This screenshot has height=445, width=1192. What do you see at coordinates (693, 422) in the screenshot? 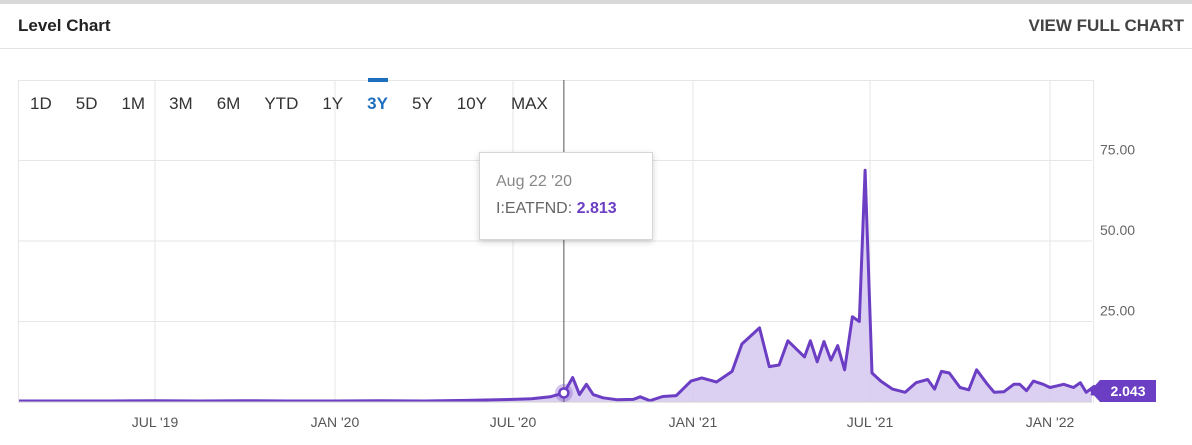
I see `x-tick-label: JAN '21` at bounding box center [693, 422].